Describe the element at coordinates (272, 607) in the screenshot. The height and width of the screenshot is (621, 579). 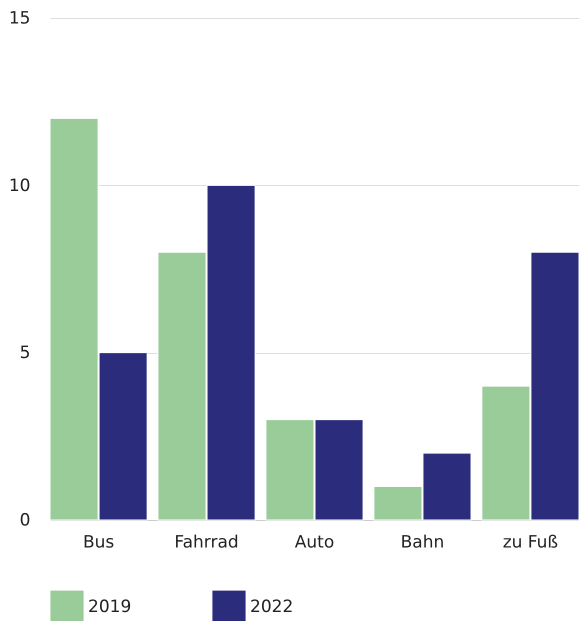
I see `legend-label: 2022` at that location.